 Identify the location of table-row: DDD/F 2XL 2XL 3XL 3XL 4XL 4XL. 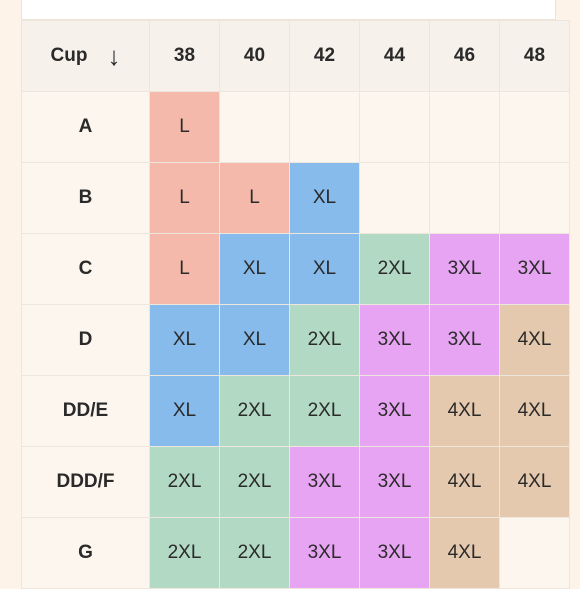
(295, 482).